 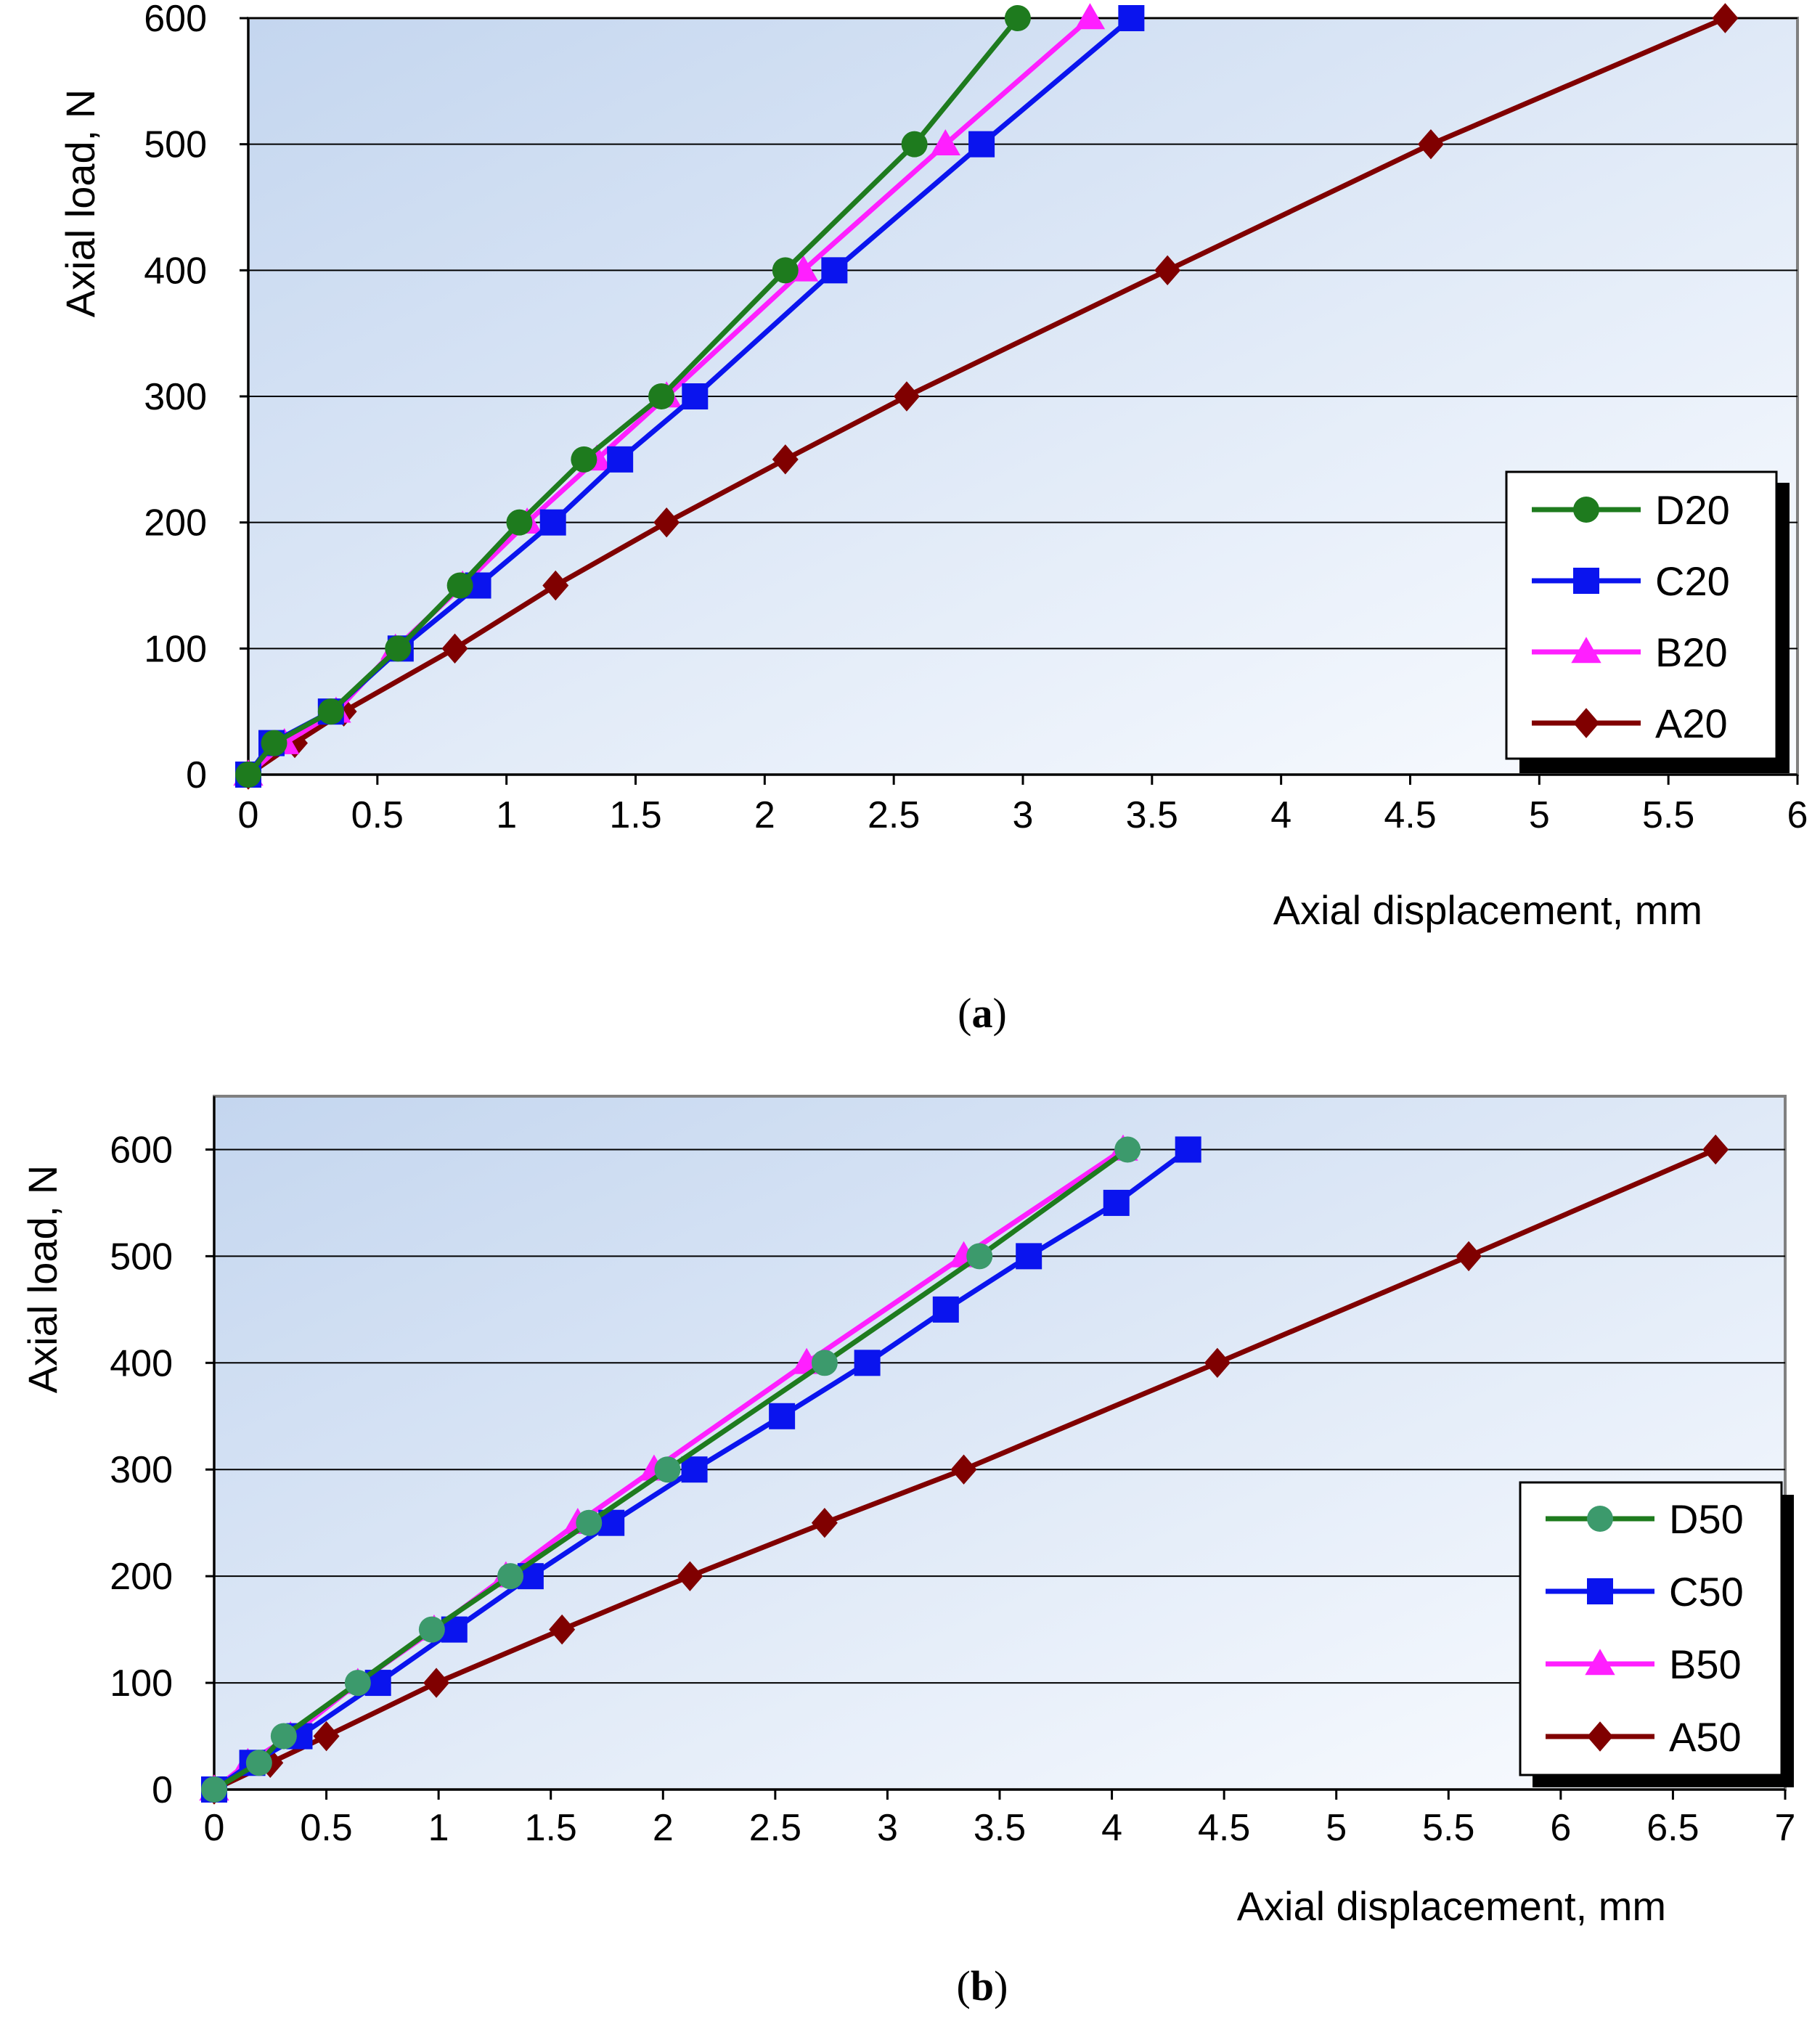 What do you see at coordinates (1692, 581) in the screenshot?
I see `legend-label: C20` at bounding box center [1692, 581].